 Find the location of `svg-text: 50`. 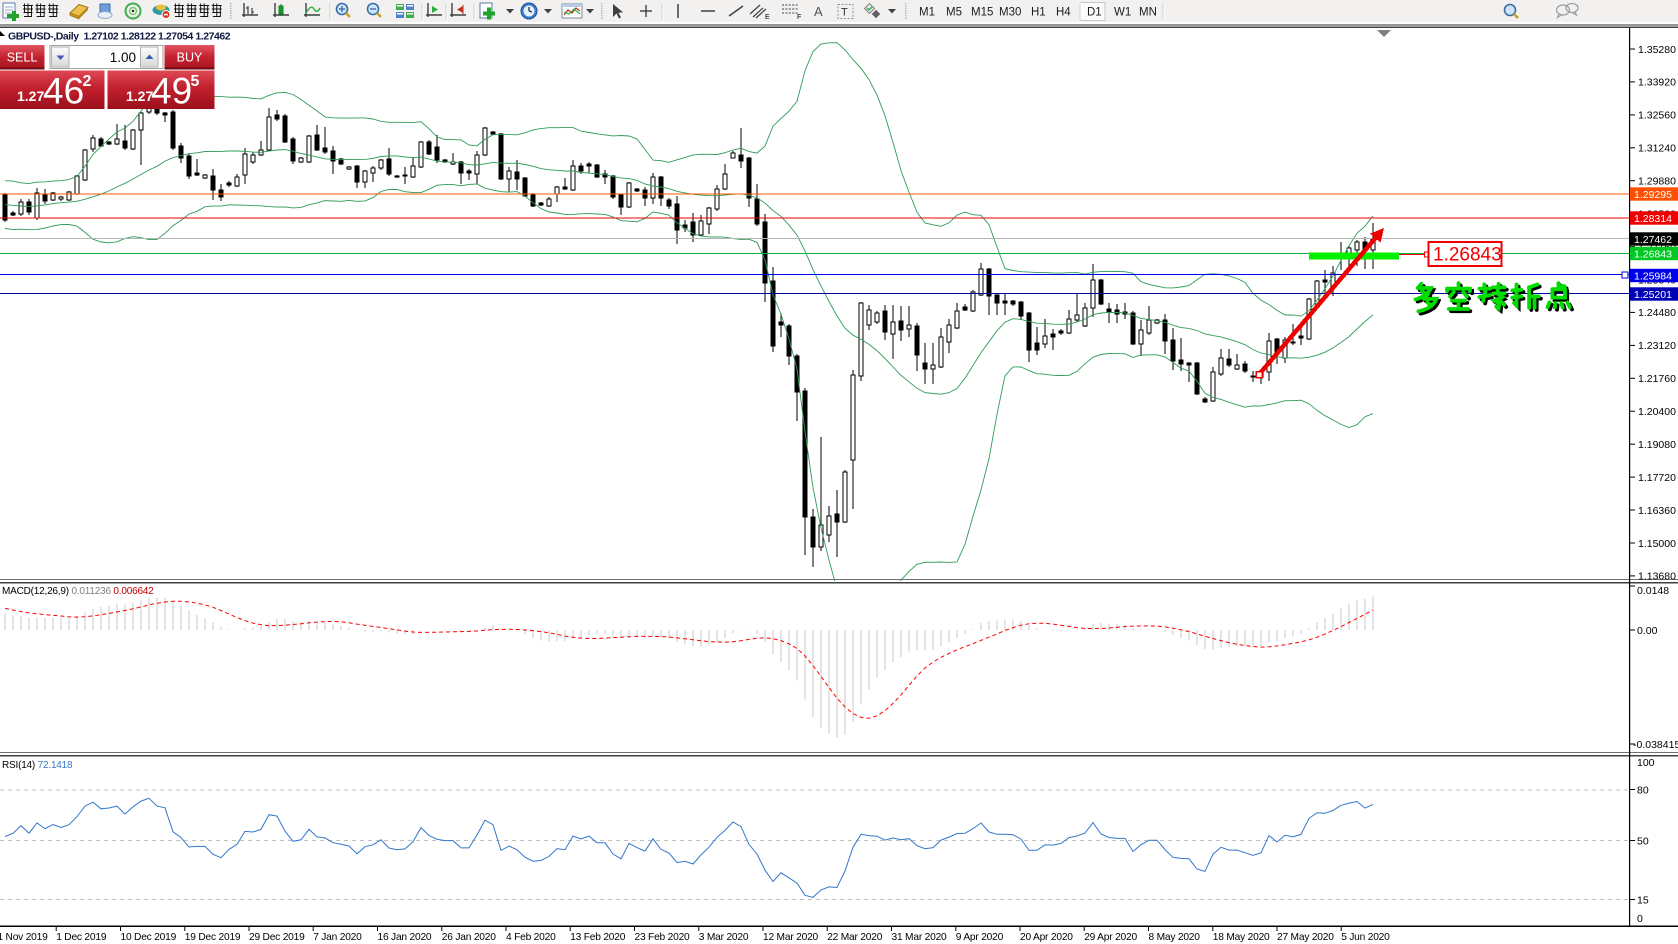

svg-text: 50 is located at coordinates (1643, 842).